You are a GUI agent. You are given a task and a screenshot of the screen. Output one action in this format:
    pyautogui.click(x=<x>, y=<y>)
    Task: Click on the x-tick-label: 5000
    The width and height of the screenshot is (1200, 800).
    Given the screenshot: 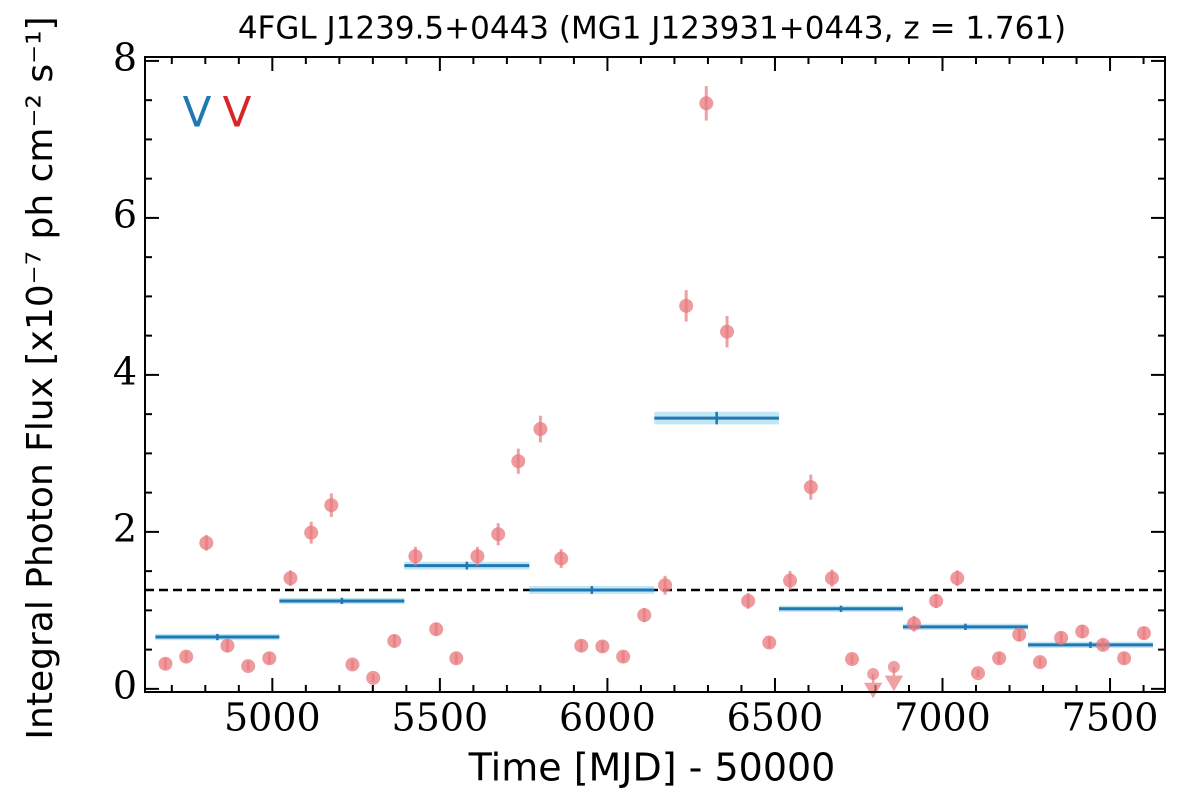 What is the action you would take?
    pyautogui.click(x=272, y=718)
    